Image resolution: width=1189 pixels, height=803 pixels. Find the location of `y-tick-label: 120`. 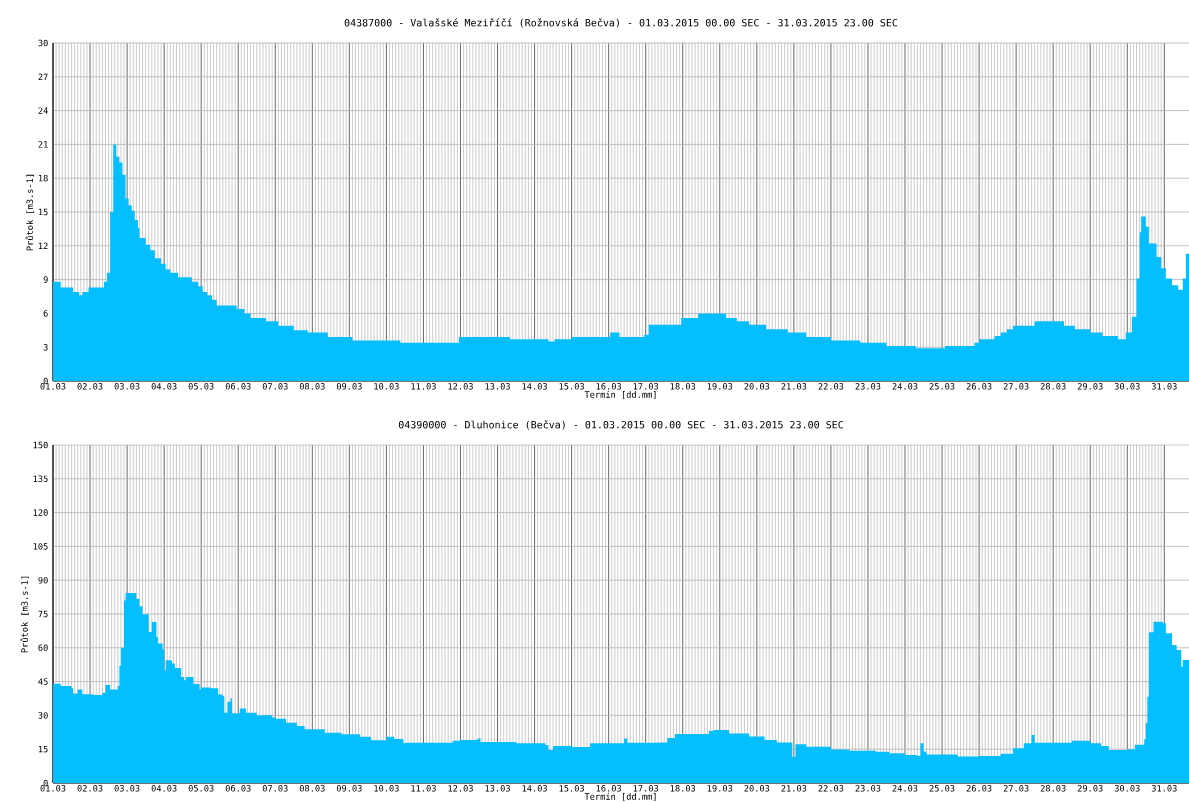

y-tick-label: 120 is located at coordinates (40, 512).